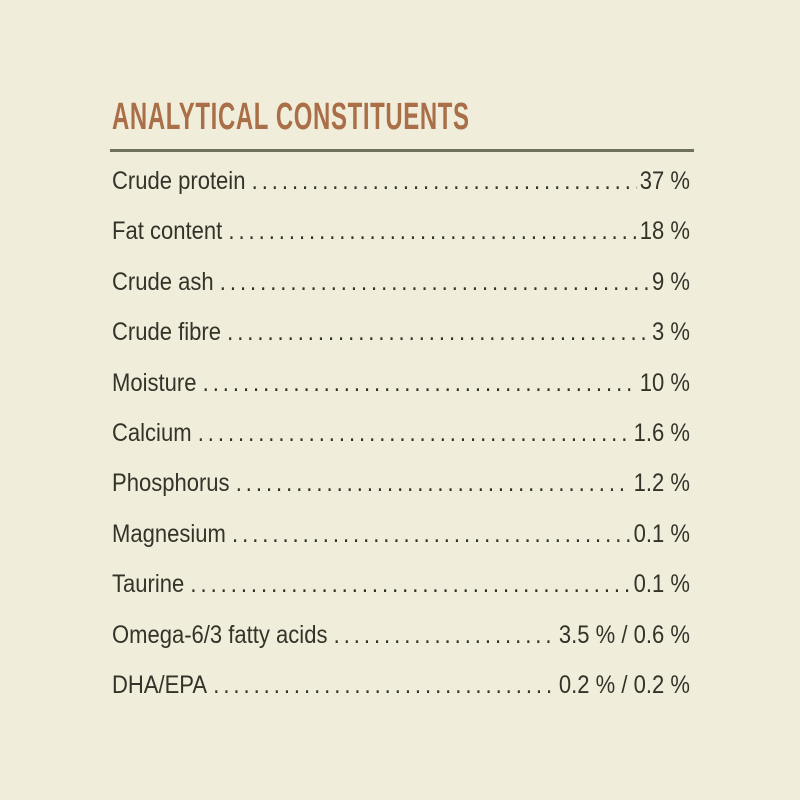  I want to click on constituent-label: Crude ash, so click(163, 281).